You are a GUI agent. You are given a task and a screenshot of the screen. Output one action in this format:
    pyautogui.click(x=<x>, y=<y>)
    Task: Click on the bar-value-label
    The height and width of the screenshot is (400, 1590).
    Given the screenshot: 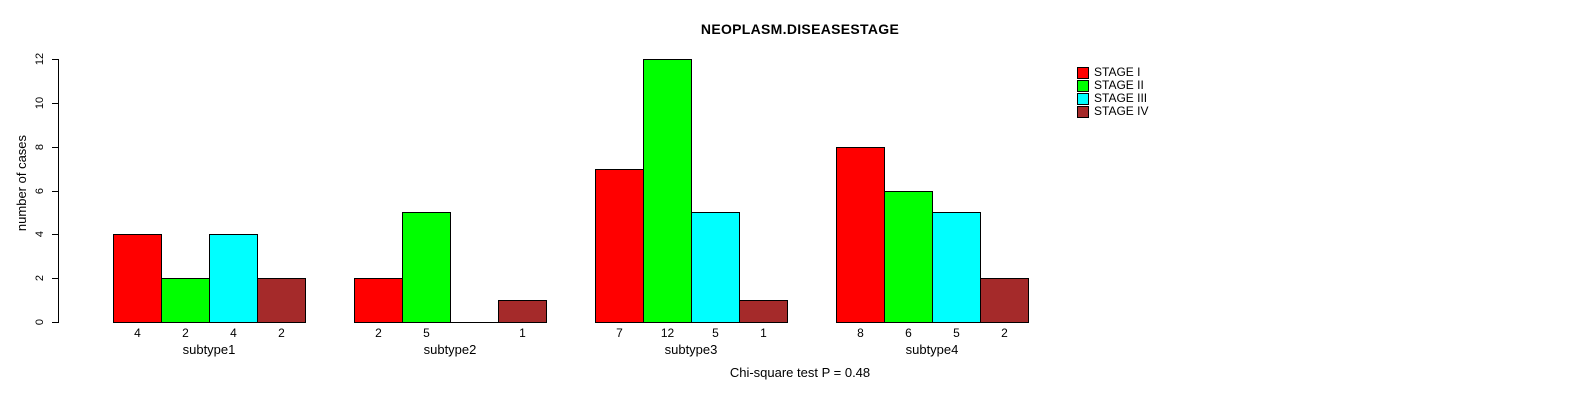 What is the action you would take?
    pyautogui.click(x=474, y=333)
    